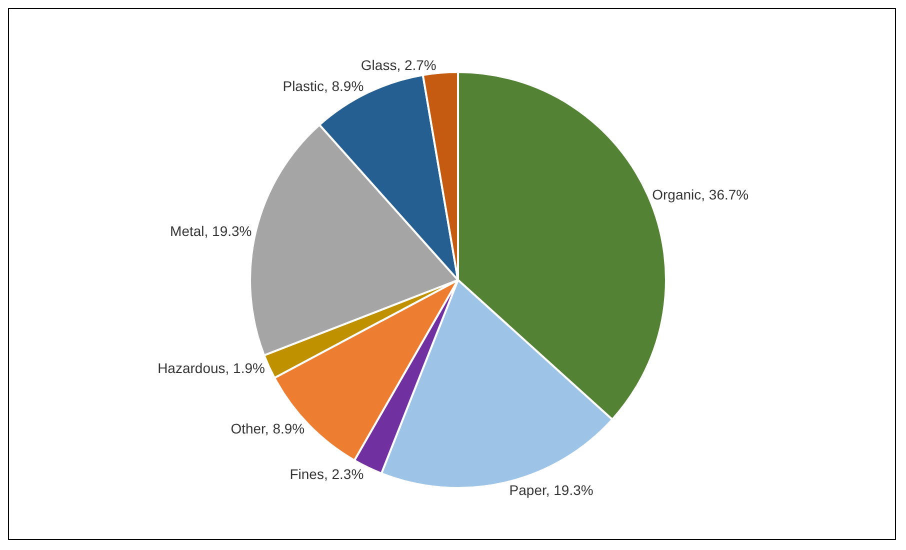 The height and width of the screenshot is (550, 906). What do you see at coordinates (327, 474) in the screenshot?
I see `slice-label: Fines, 2.3%` at bounding box center [327, 474].